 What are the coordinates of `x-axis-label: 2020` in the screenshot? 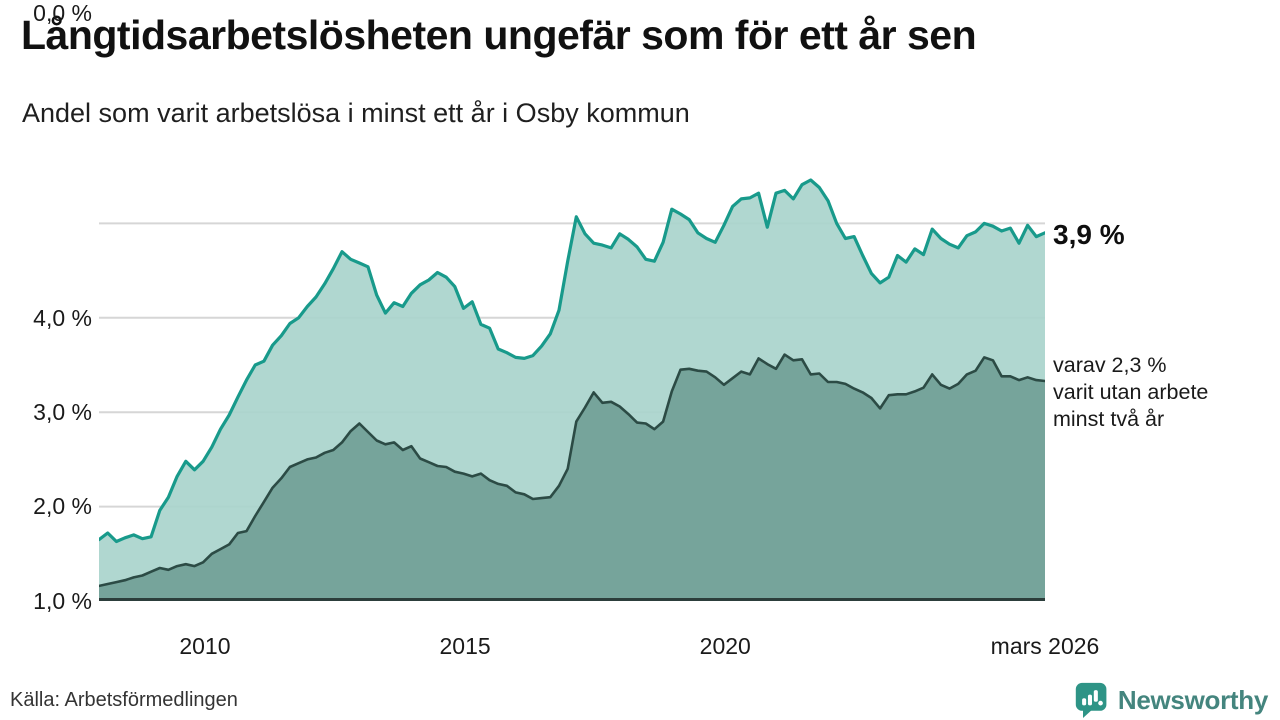 It's located at (725, 646).